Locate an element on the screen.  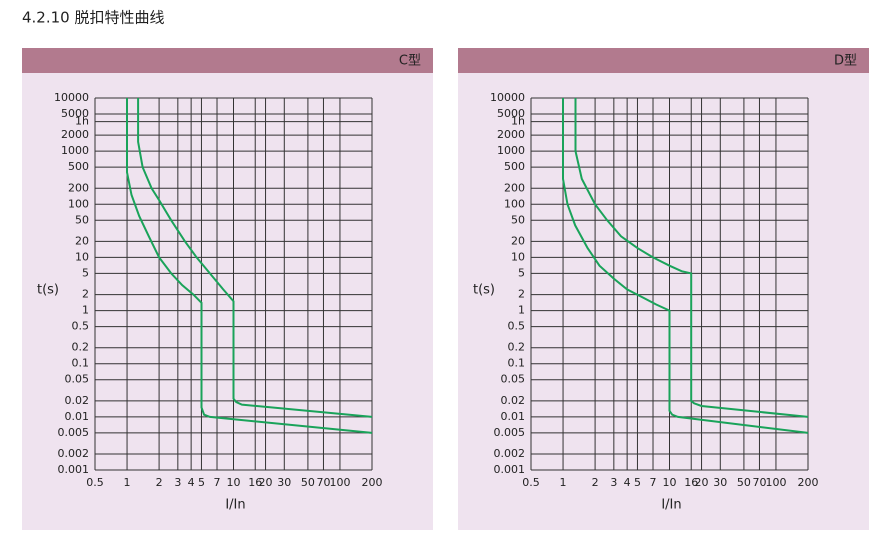
panel-title: C型 is located at coordinates (410, 61).